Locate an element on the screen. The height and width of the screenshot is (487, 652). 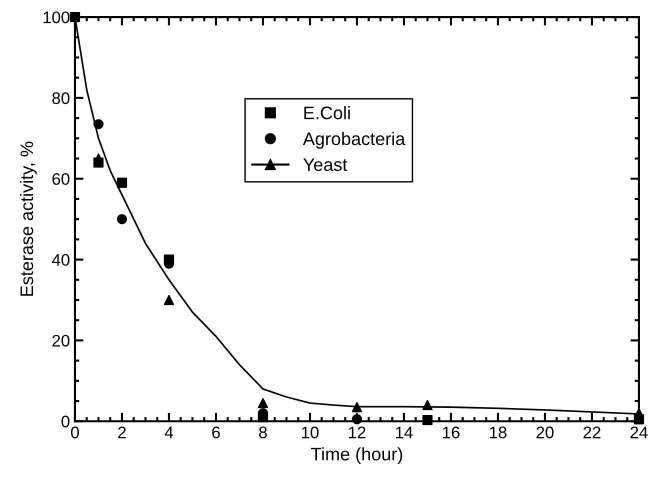
x-tick-label: 20 is located at coordinates (545, 432).